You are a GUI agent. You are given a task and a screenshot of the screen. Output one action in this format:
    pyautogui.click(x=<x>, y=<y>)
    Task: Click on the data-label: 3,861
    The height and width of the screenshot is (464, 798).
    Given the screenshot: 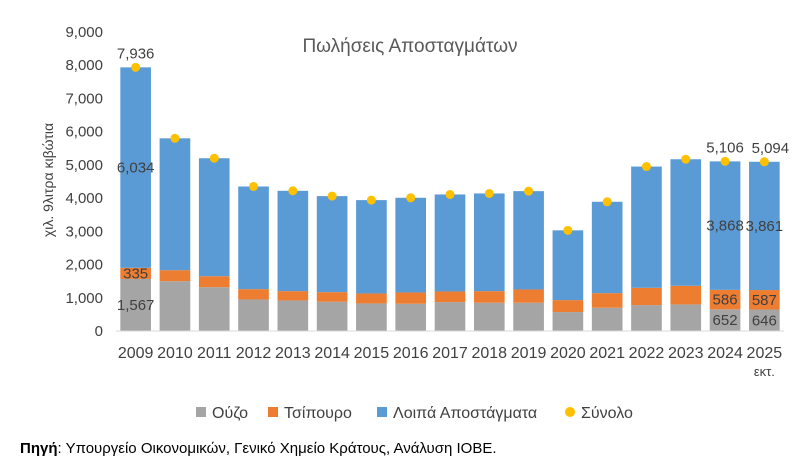 What is the action you would take?
    pyautogui.click(x=765, y=226)
    